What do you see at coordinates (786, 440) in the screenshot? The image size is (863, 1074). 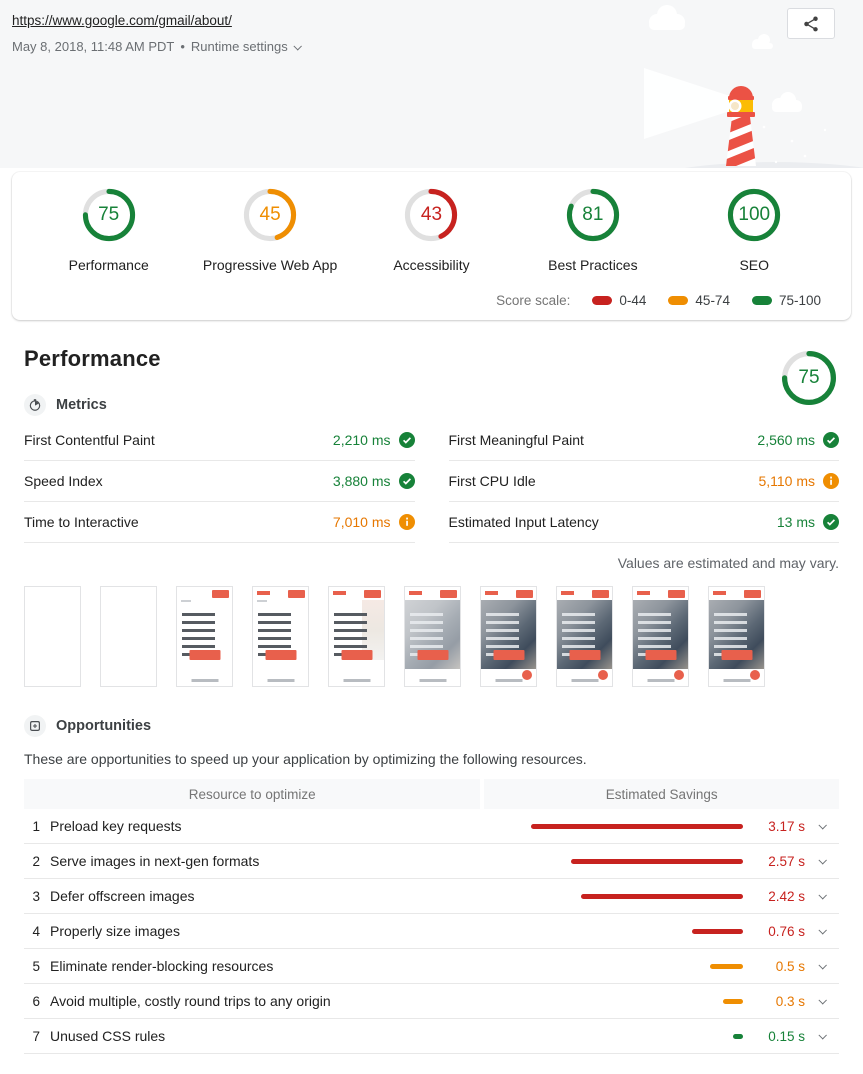 I see `metric-value: 2,560 ms` at bounding box center [786, 440].